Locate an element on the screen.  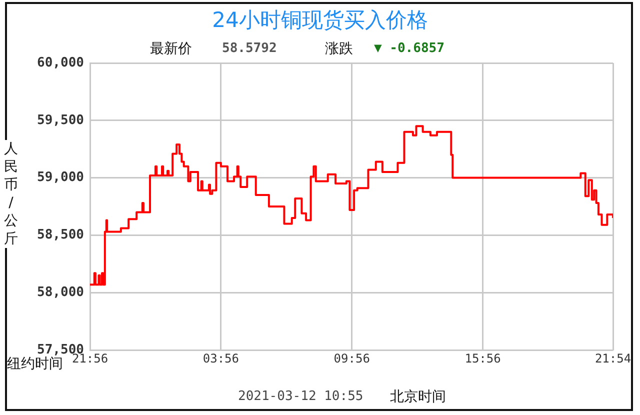
text: 58.5792 is located at coordinates (249, 48).